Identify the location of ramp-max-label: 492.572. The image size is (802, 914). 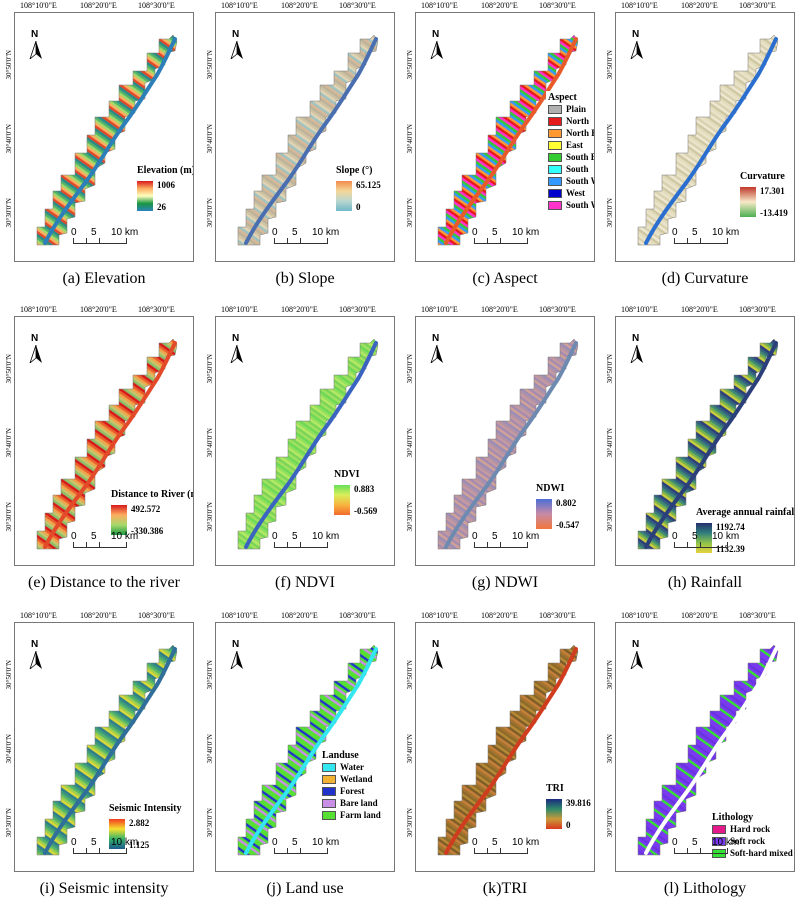
(146, 509).